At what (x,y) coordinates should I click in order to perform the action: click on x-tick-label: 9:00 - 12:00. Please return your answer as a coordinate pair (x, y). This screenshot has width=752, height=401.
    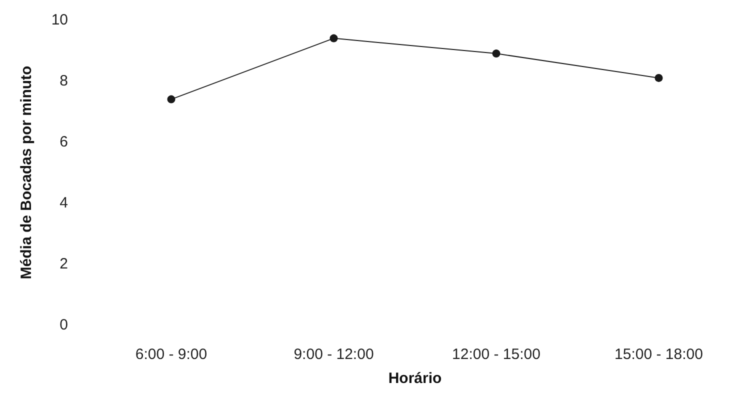
    Looking at the image, I should click on (334, 354).